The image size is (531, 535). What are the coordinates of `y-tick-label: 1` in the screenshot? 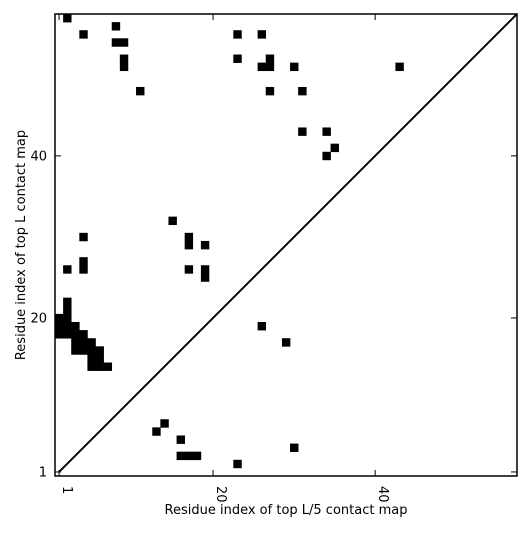 It's located at (43, 472).